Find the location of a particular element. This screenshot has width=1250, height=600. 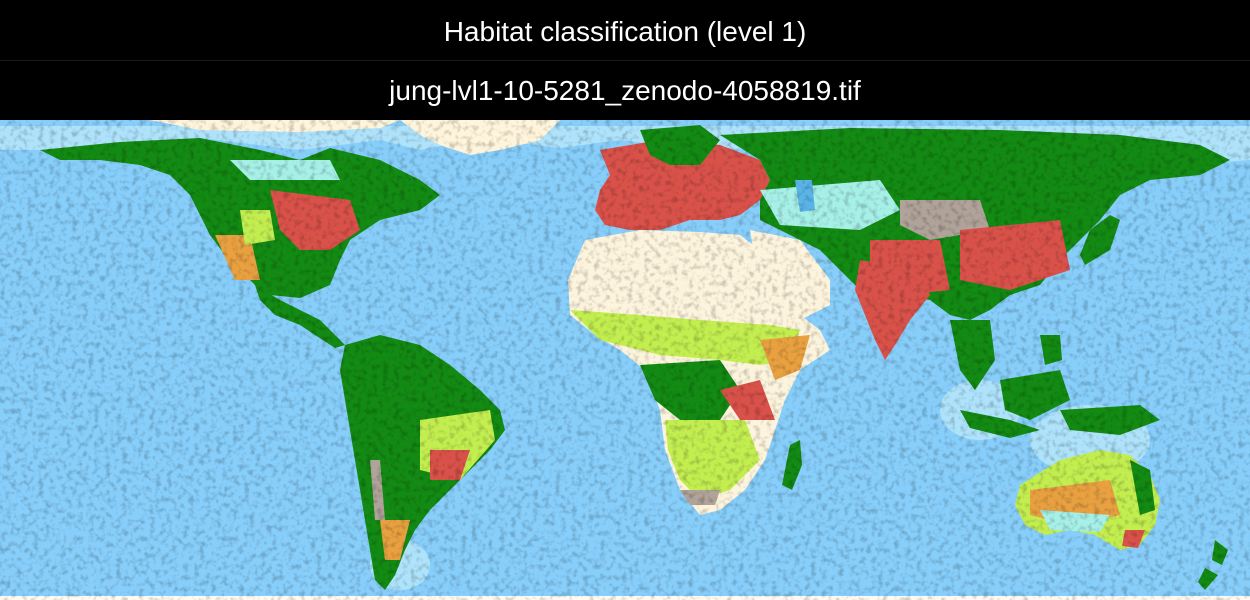

map-title: Habitat classification (level 1) is located at coordinates (625, 31).